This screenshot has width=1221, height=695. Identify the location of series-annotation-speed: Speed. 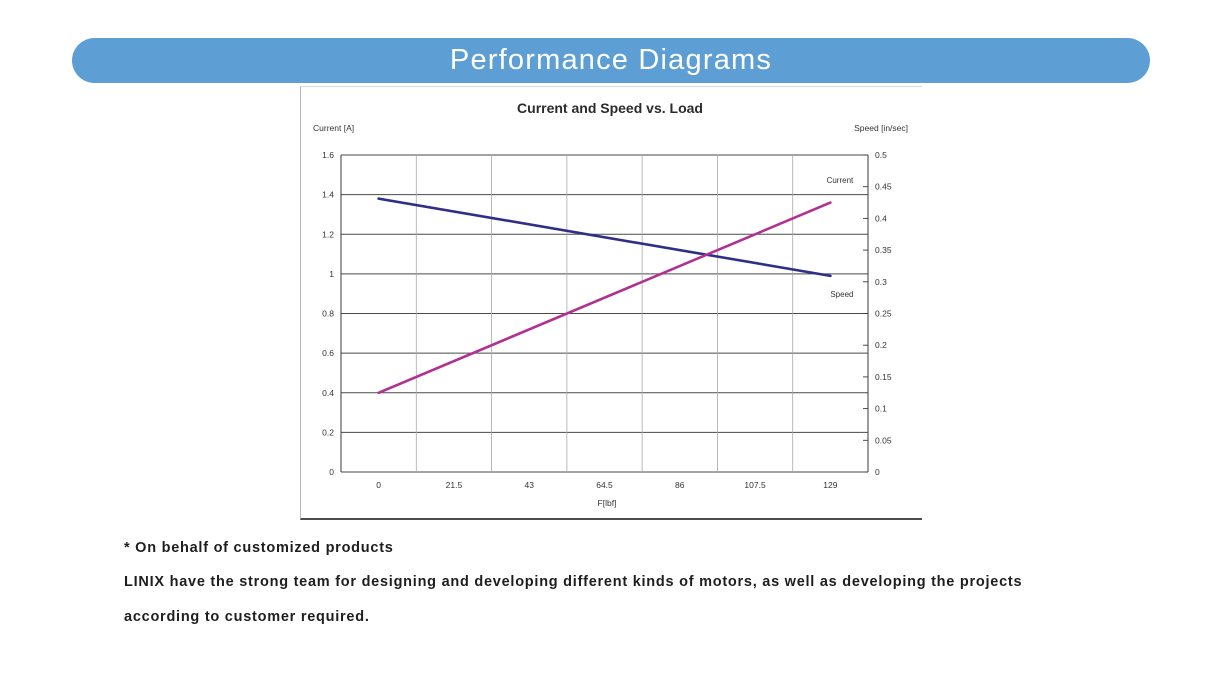
(841, 294).